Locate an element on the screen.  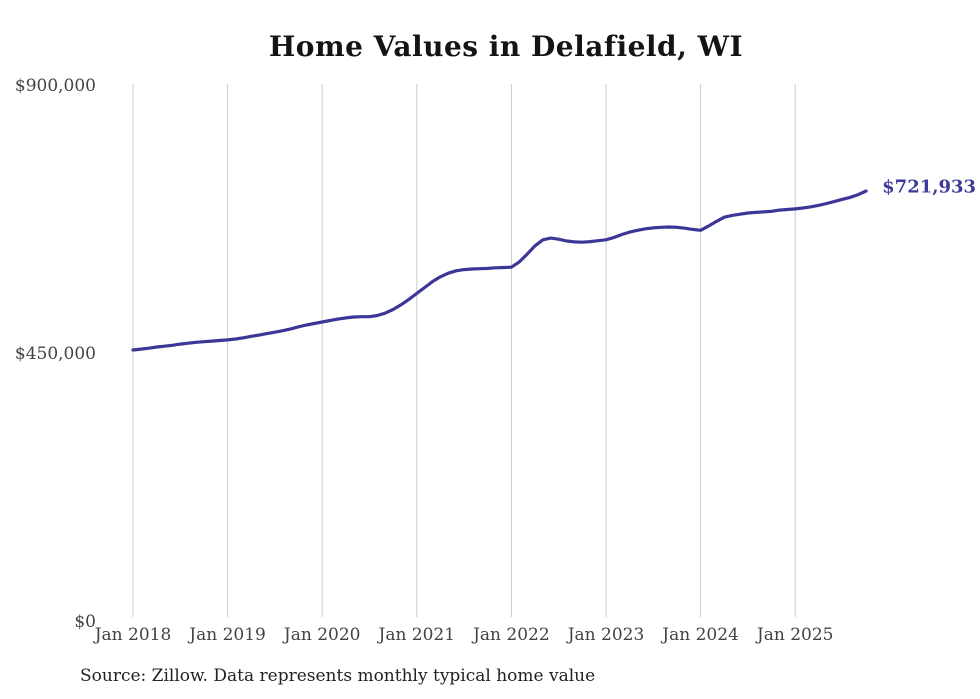
x-tick-label: Jan 2019 is located at coordinates (226, 635).